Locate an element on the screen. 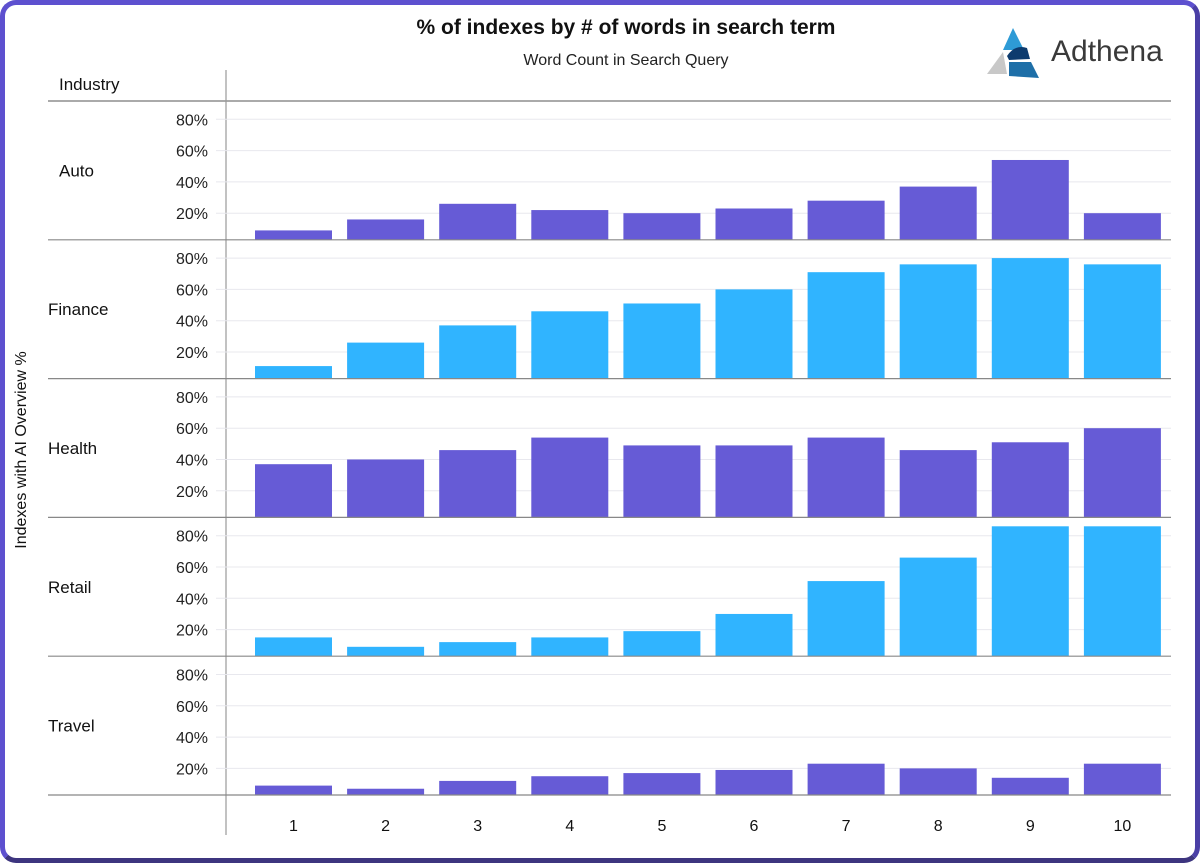 This screenshot has height=863, width=1200. x-tick-label: 5 is located at coordinates (661, 826).